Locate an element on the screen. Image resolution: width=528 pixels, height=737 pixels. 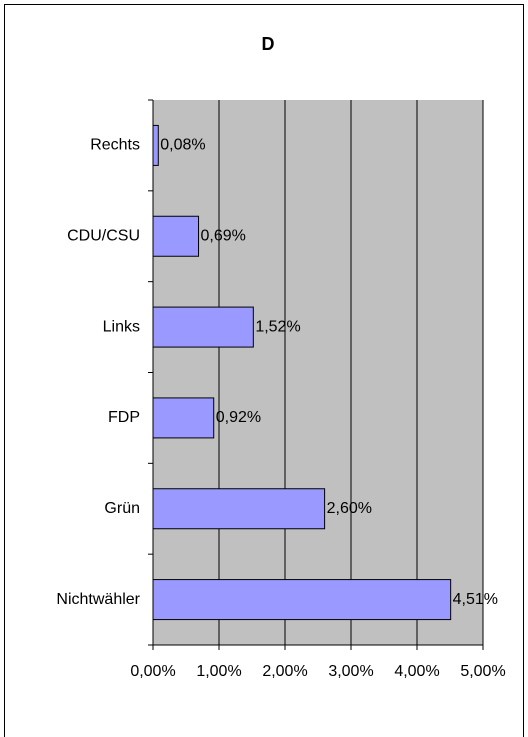
value-label: 0,69% is located at coordinates (223, 235).